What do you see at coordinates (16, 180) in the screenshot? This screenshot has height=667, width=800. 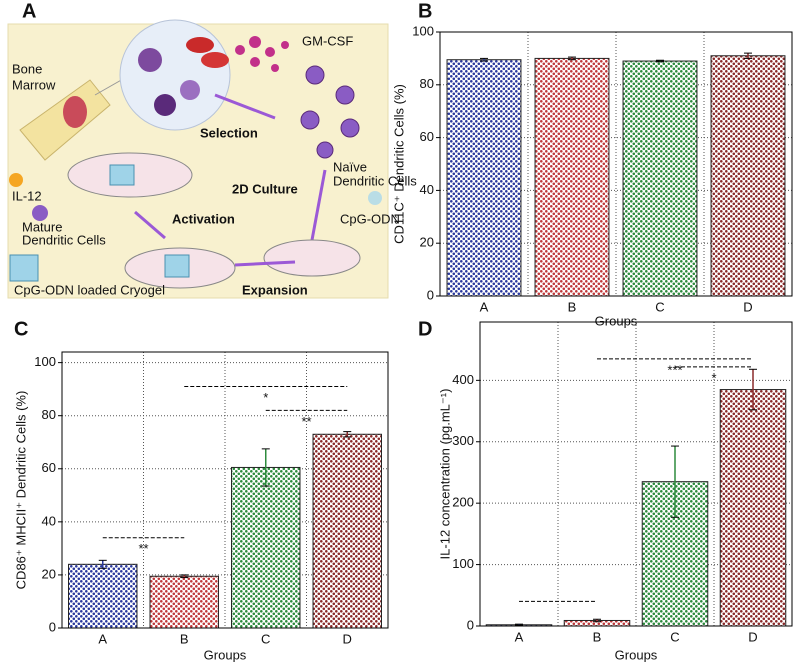 I see `il12-icon` at bounding box center [16, 180].